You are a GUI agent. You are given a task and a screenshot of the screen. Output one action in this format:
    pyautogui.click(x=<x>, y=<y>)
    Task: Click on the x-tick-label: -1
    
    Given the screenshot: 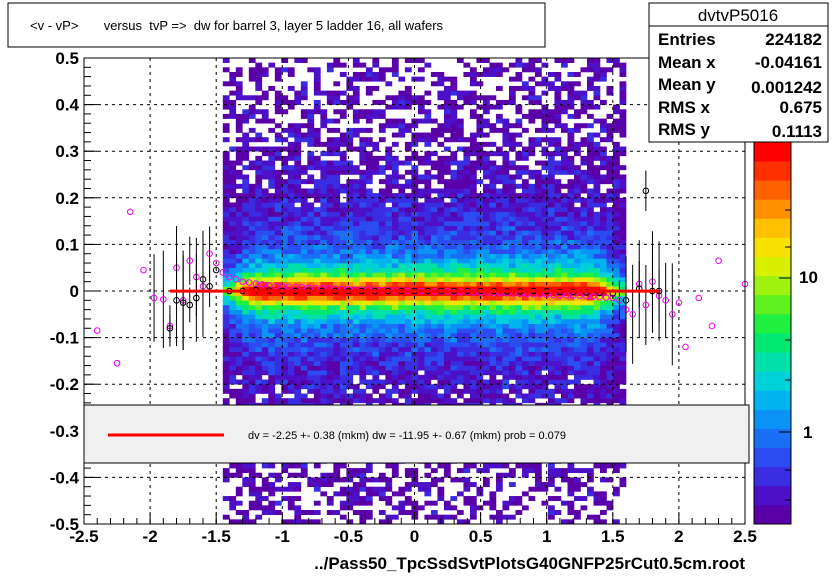 What is the action you would take?
    pyautogui.click(x=282, y=536)
    